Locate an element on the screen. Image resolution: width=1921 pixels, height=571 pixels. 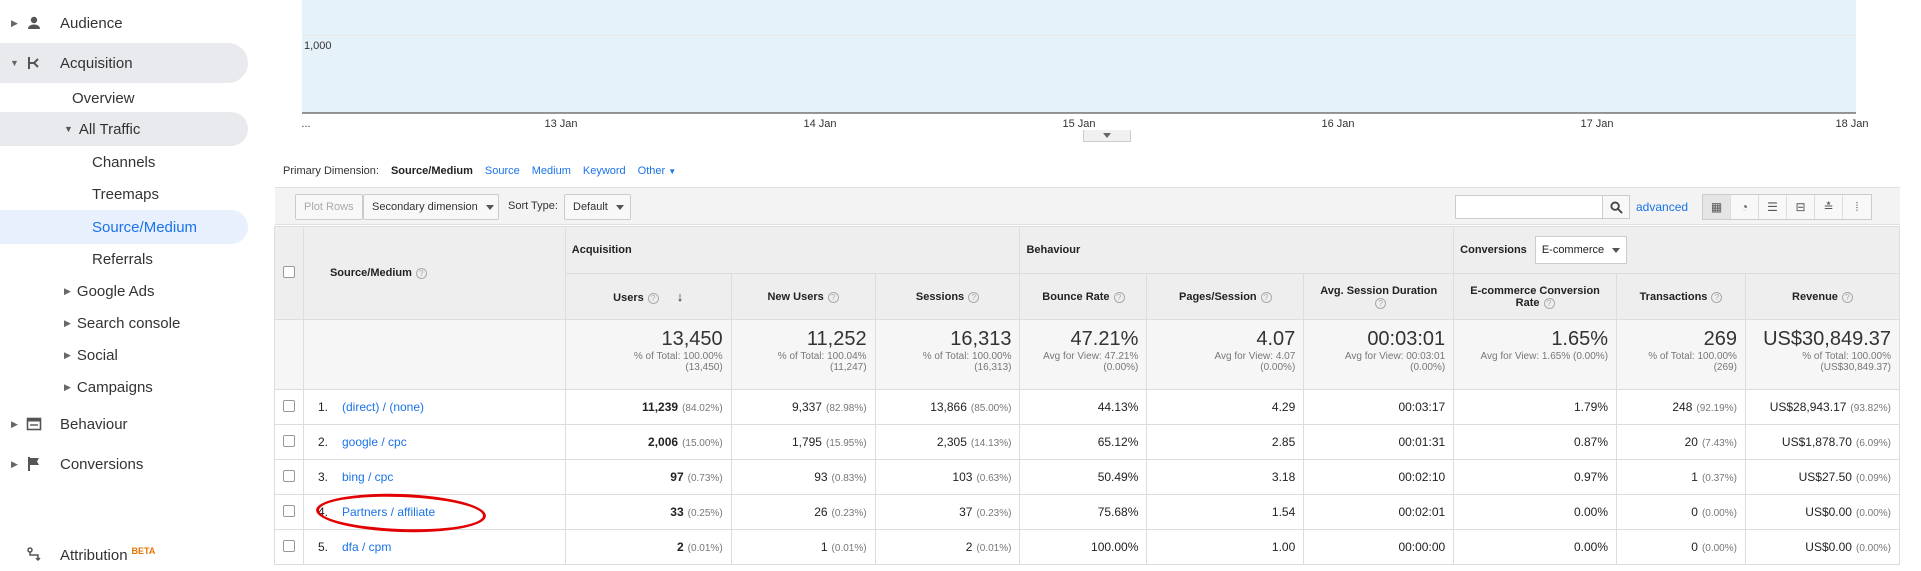
source-medium-link: bing / cpc is located at coordinates (367, 477).